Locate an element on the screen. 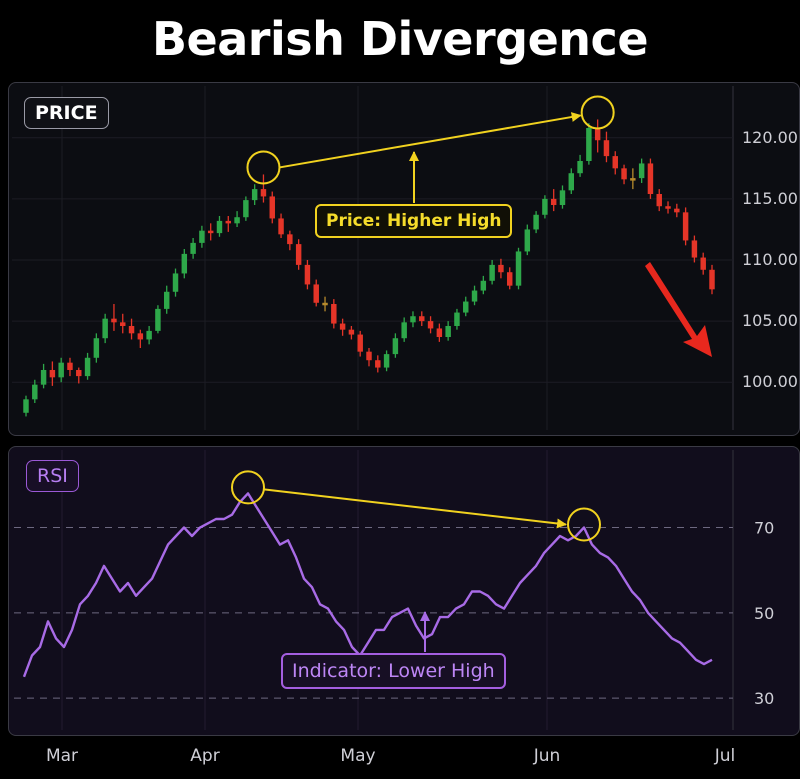  x-tick-label: Mar is located at coordinates (62, 756).